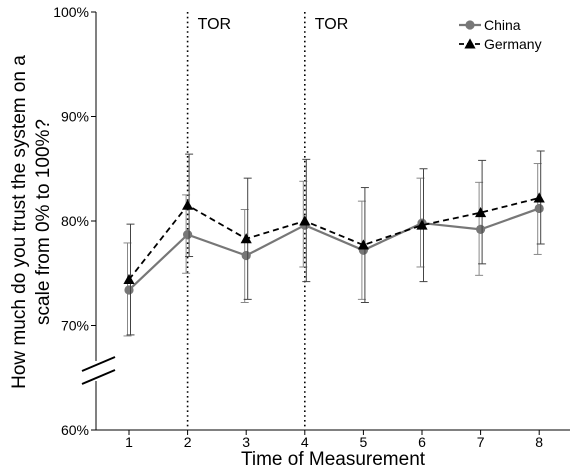  Describe the element at coordinates (333, 458) in the screenshot. I see `x-axis-title: Time of Measurement` at that location.